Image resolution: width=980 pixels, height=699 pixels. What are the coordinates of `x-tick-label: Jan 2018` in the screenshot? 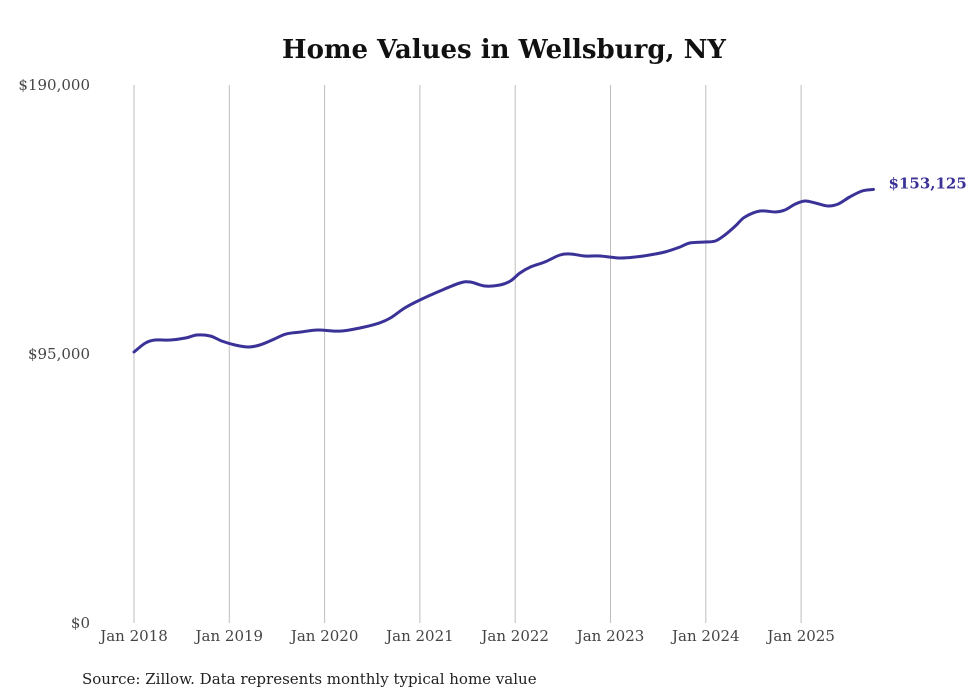 It's located at (133, 636).